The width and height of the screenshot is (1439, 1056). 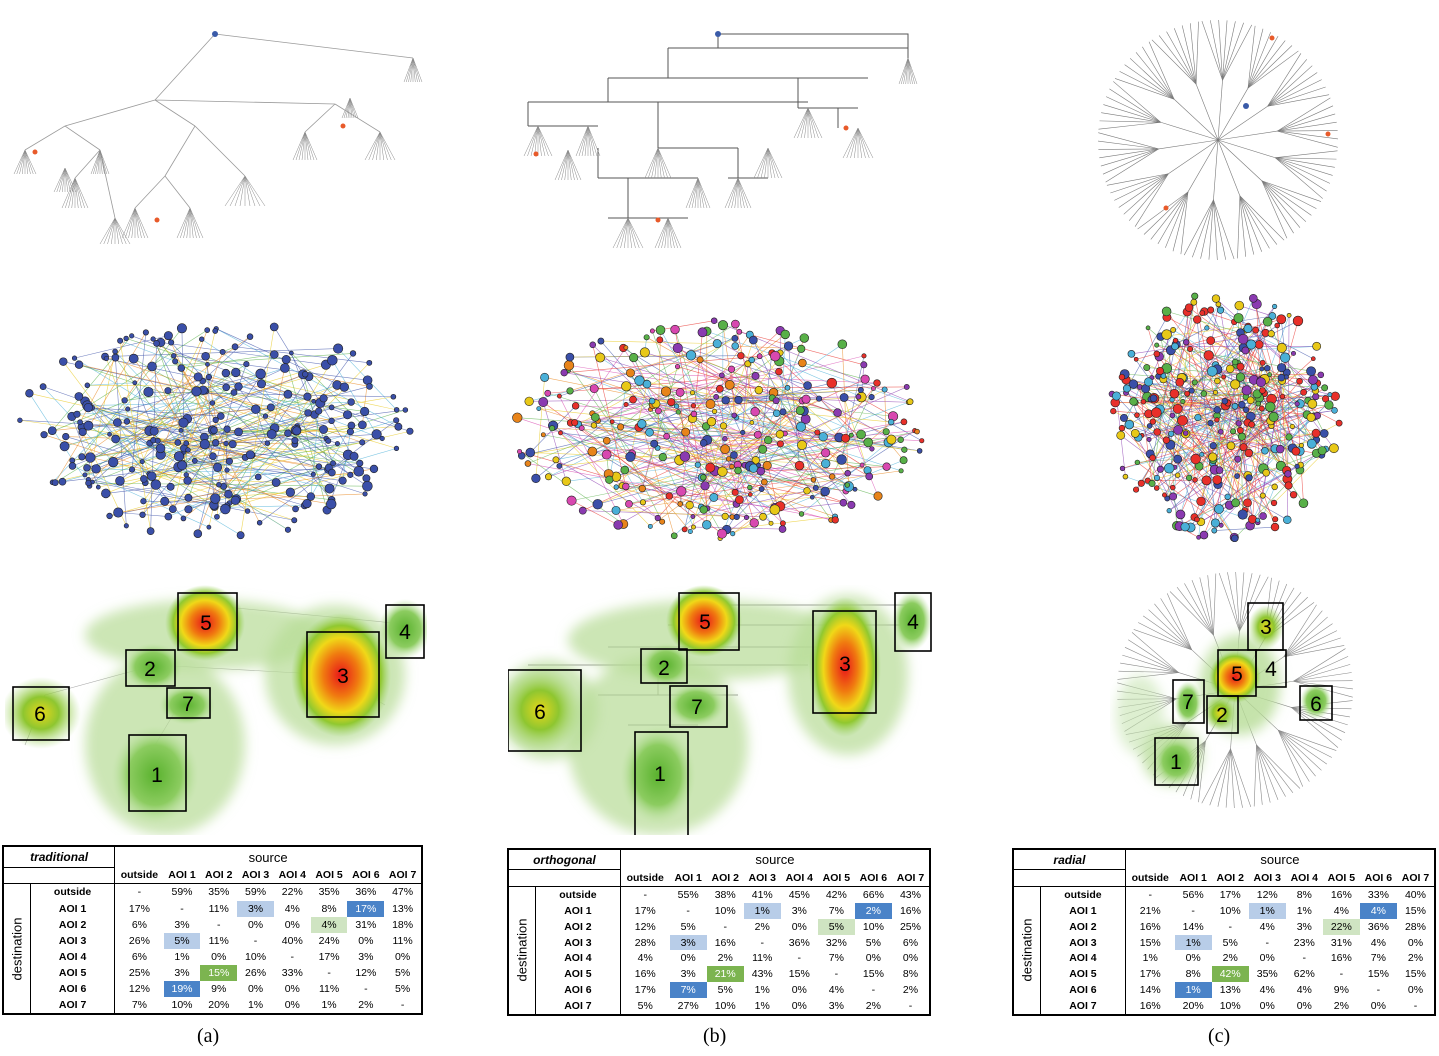 What do you see at coordinates (799, 878) in the screenshot?
I see `column-header: AOI 4` at bounding box center [799, 878].